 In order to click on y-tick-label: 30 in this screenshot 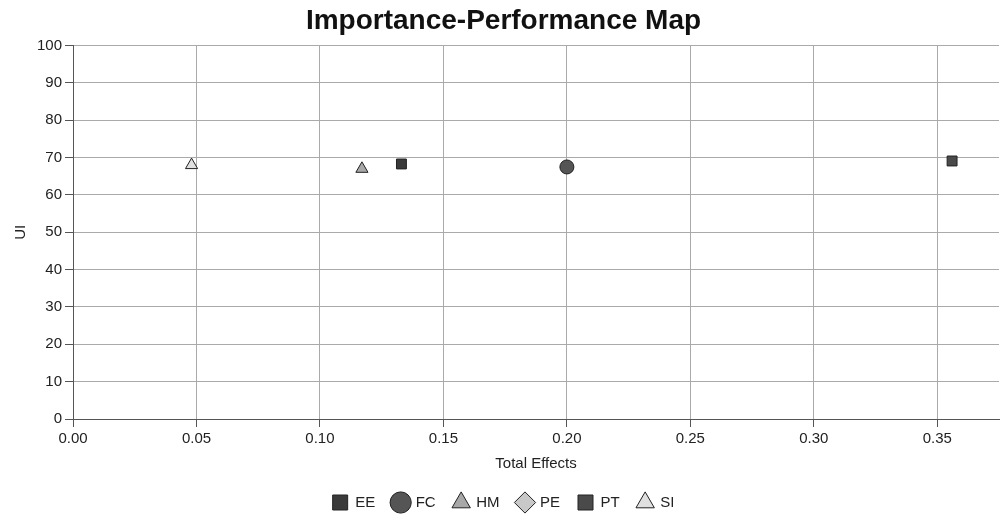, I will do `click(54, 306)`.